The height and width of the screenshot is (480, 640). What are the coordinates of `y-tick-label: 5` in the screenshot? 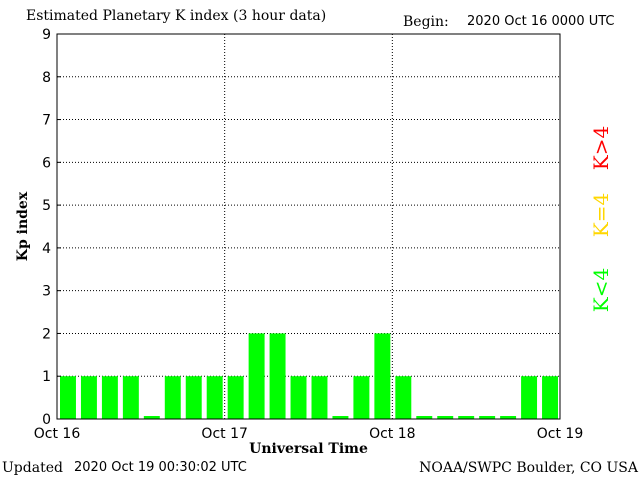 It's located at (46, 206).